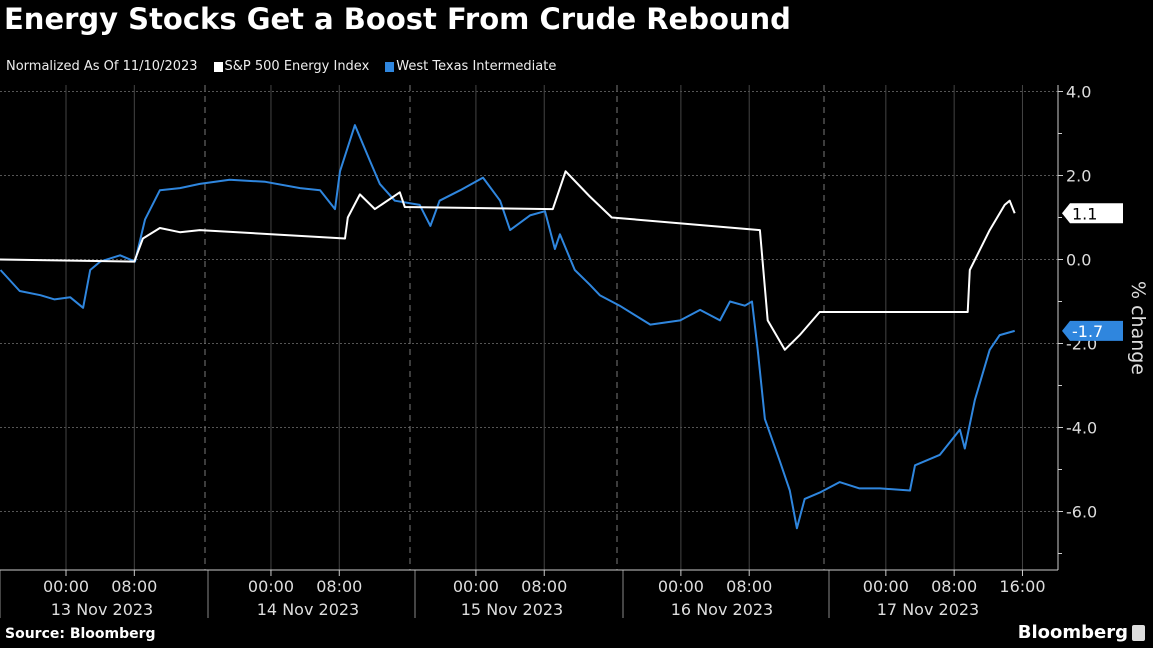 This screenshot has height=648, width=1153. I want to click on legend-swatch-sp500-energy, so click(218, 66).